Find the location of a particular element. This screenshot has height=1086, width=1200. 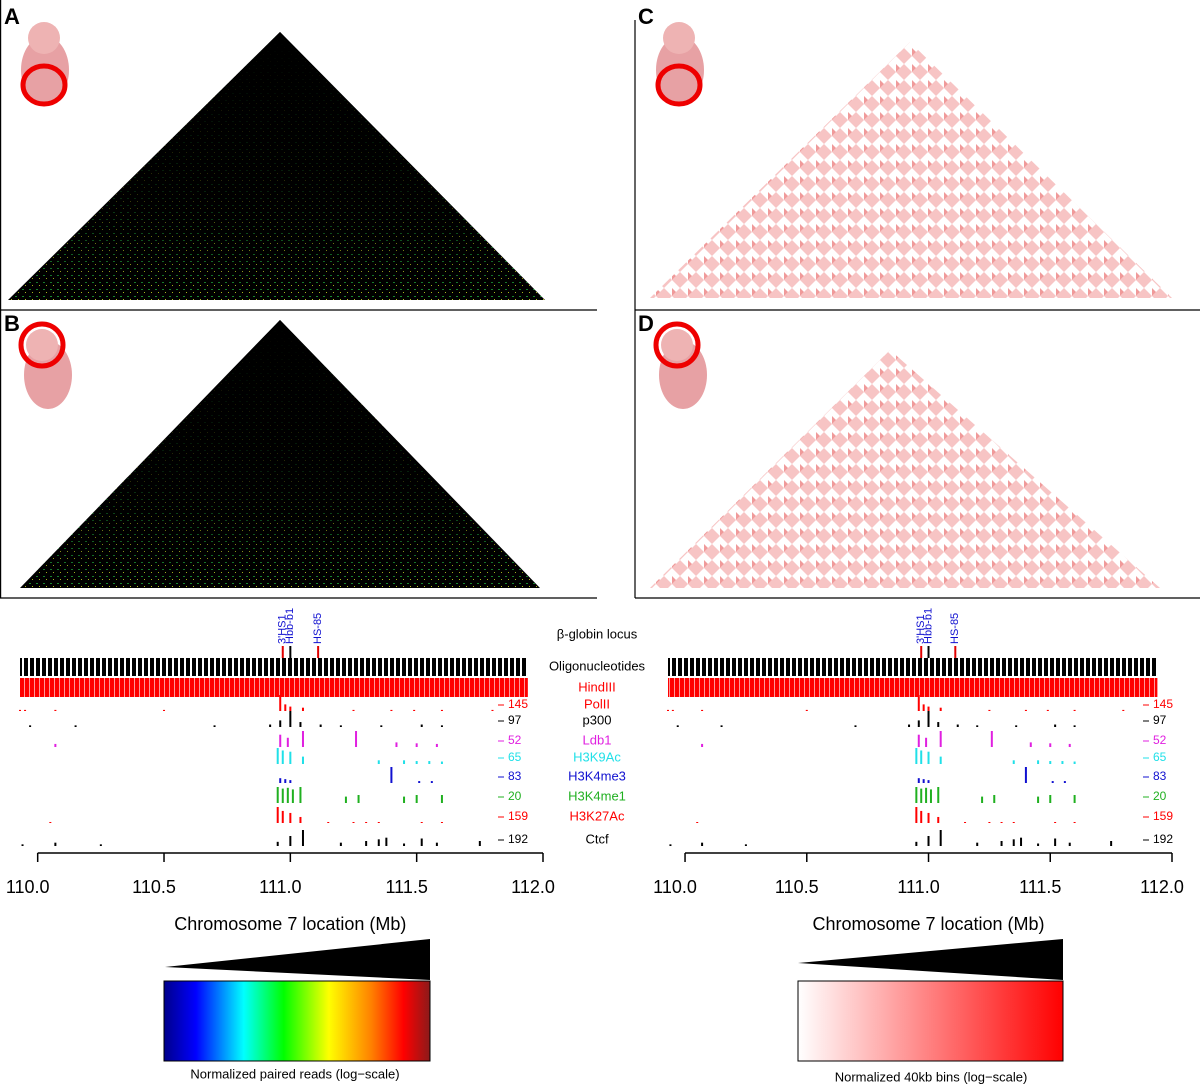

track-max: 97 is located at coordinates (515, 720).